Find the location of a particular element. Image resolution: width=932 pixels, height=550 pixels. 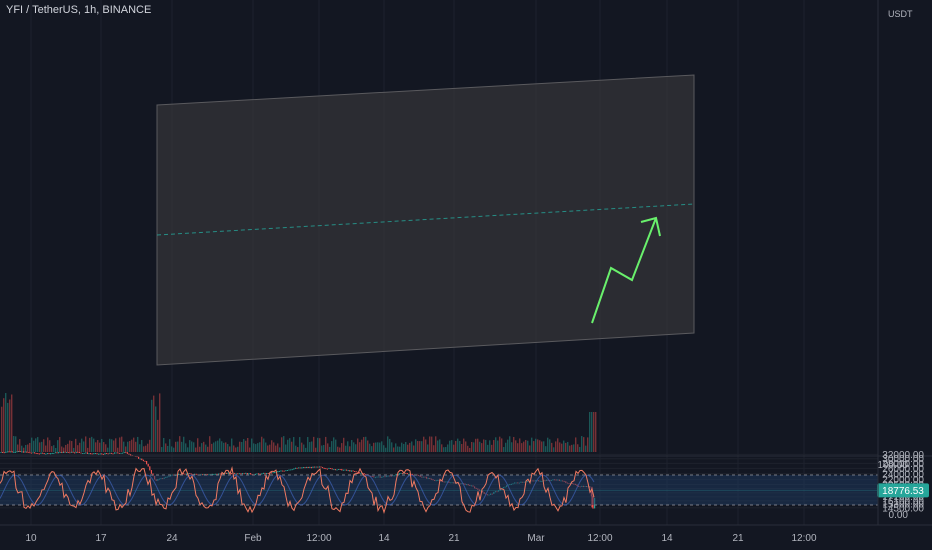

price-tick-label: 26000.00 is located at coordinates (903, 469).